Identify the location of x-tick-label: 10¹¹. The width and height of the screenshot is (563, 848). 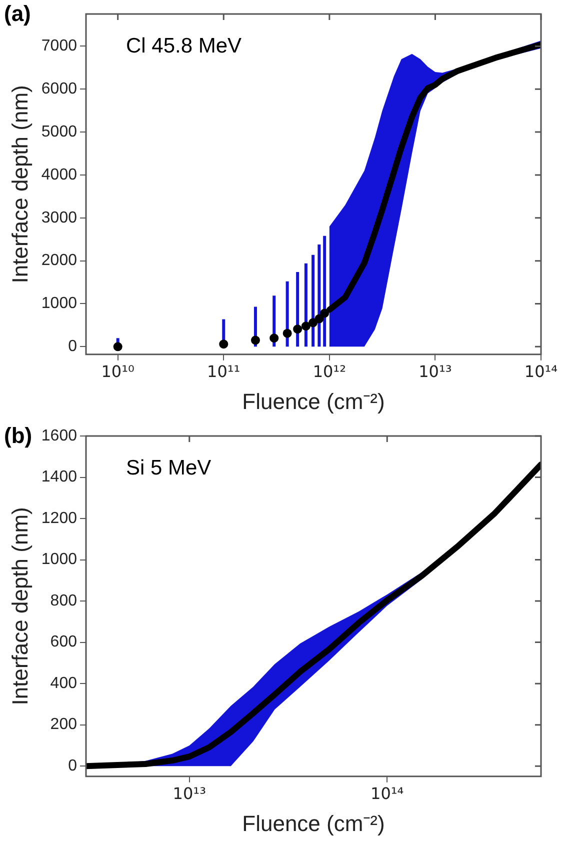
(223, 372).